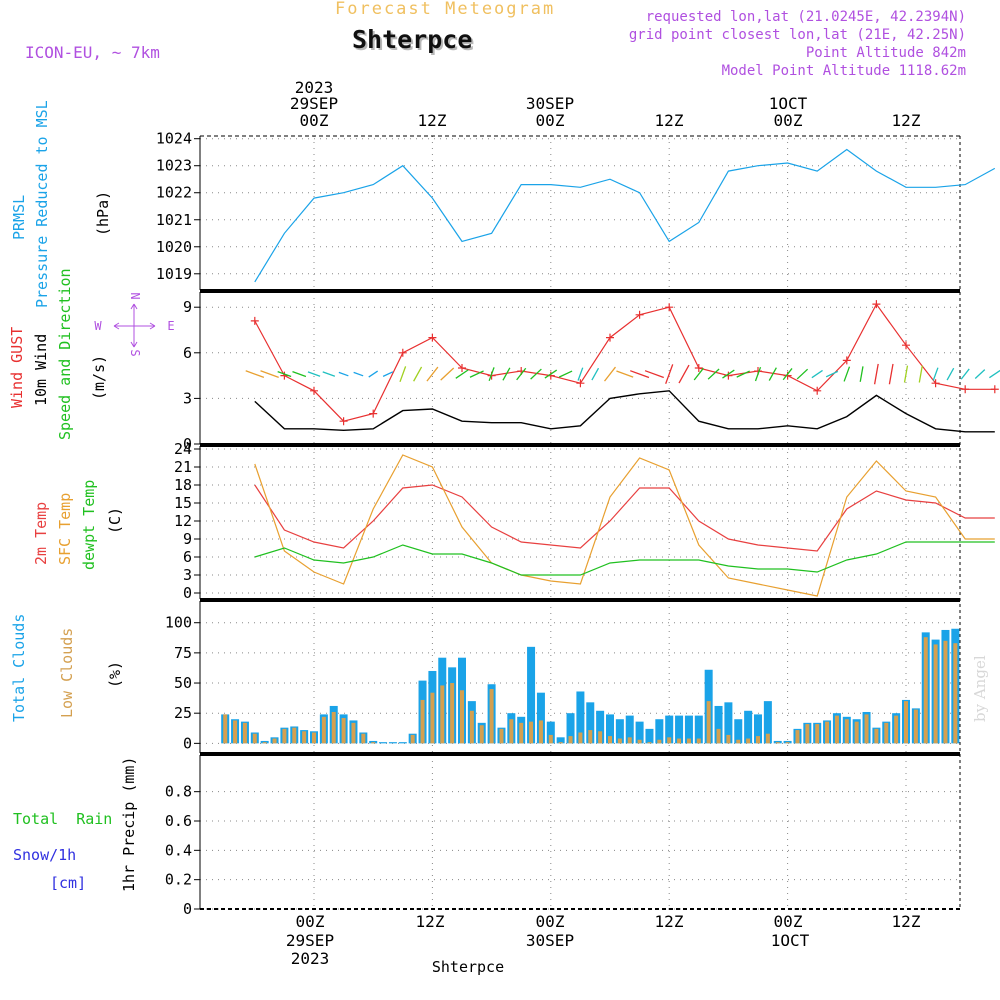 This screenshot has width=1000, height=1000. I want to click on top-tick-3: 00Z, so click(550, 120).